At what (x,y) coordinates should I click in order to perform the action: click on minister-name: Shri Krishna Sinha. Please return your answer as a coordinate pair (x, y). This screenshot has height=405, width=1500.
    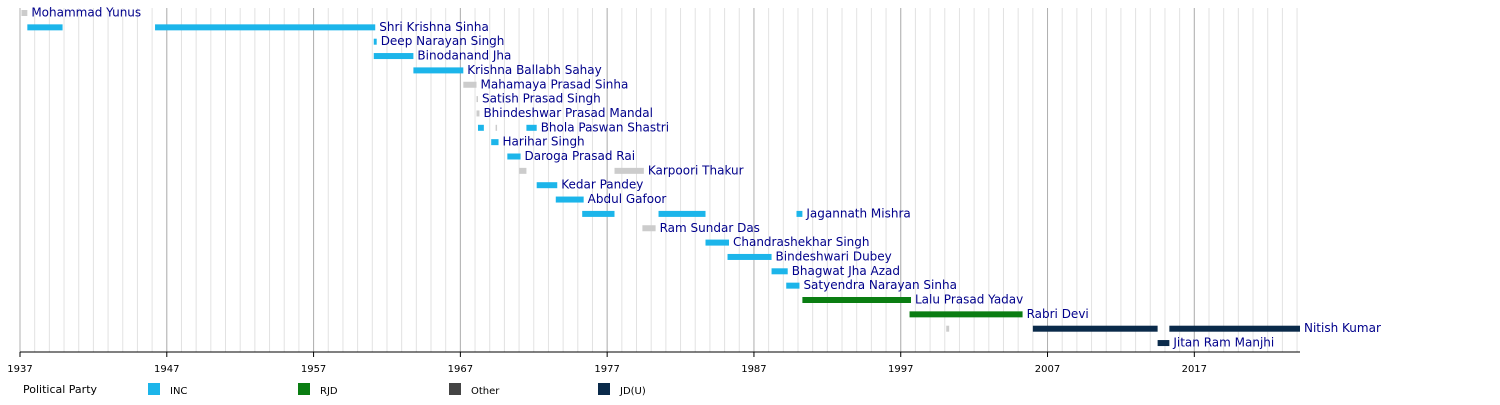
    Looking at the image, I should click on (434, 27).